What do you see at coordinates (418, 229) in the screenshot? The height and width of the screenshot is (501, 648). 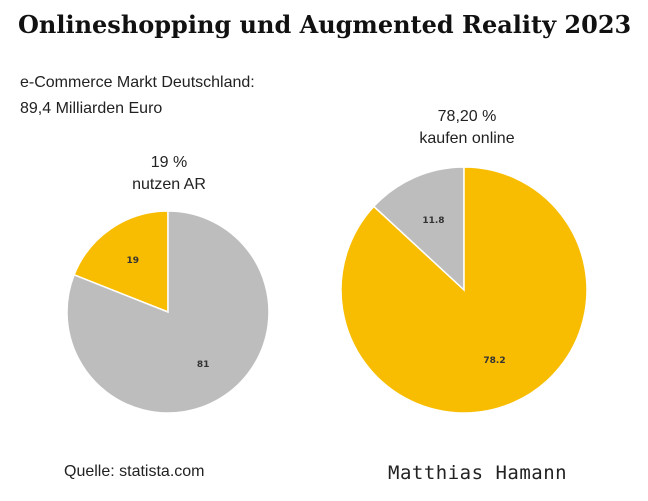 I see `online-slice-ar` at bounding box center [418, 229].